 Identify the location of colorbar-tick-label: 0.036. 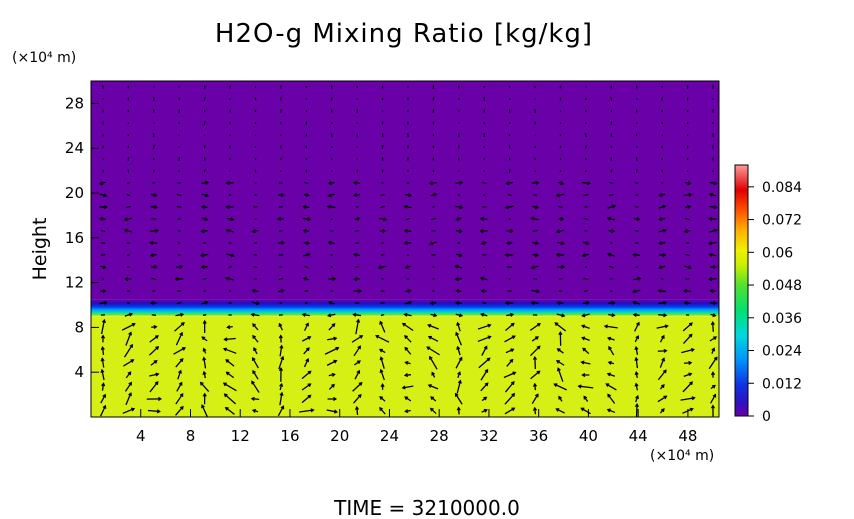
(782, 319).